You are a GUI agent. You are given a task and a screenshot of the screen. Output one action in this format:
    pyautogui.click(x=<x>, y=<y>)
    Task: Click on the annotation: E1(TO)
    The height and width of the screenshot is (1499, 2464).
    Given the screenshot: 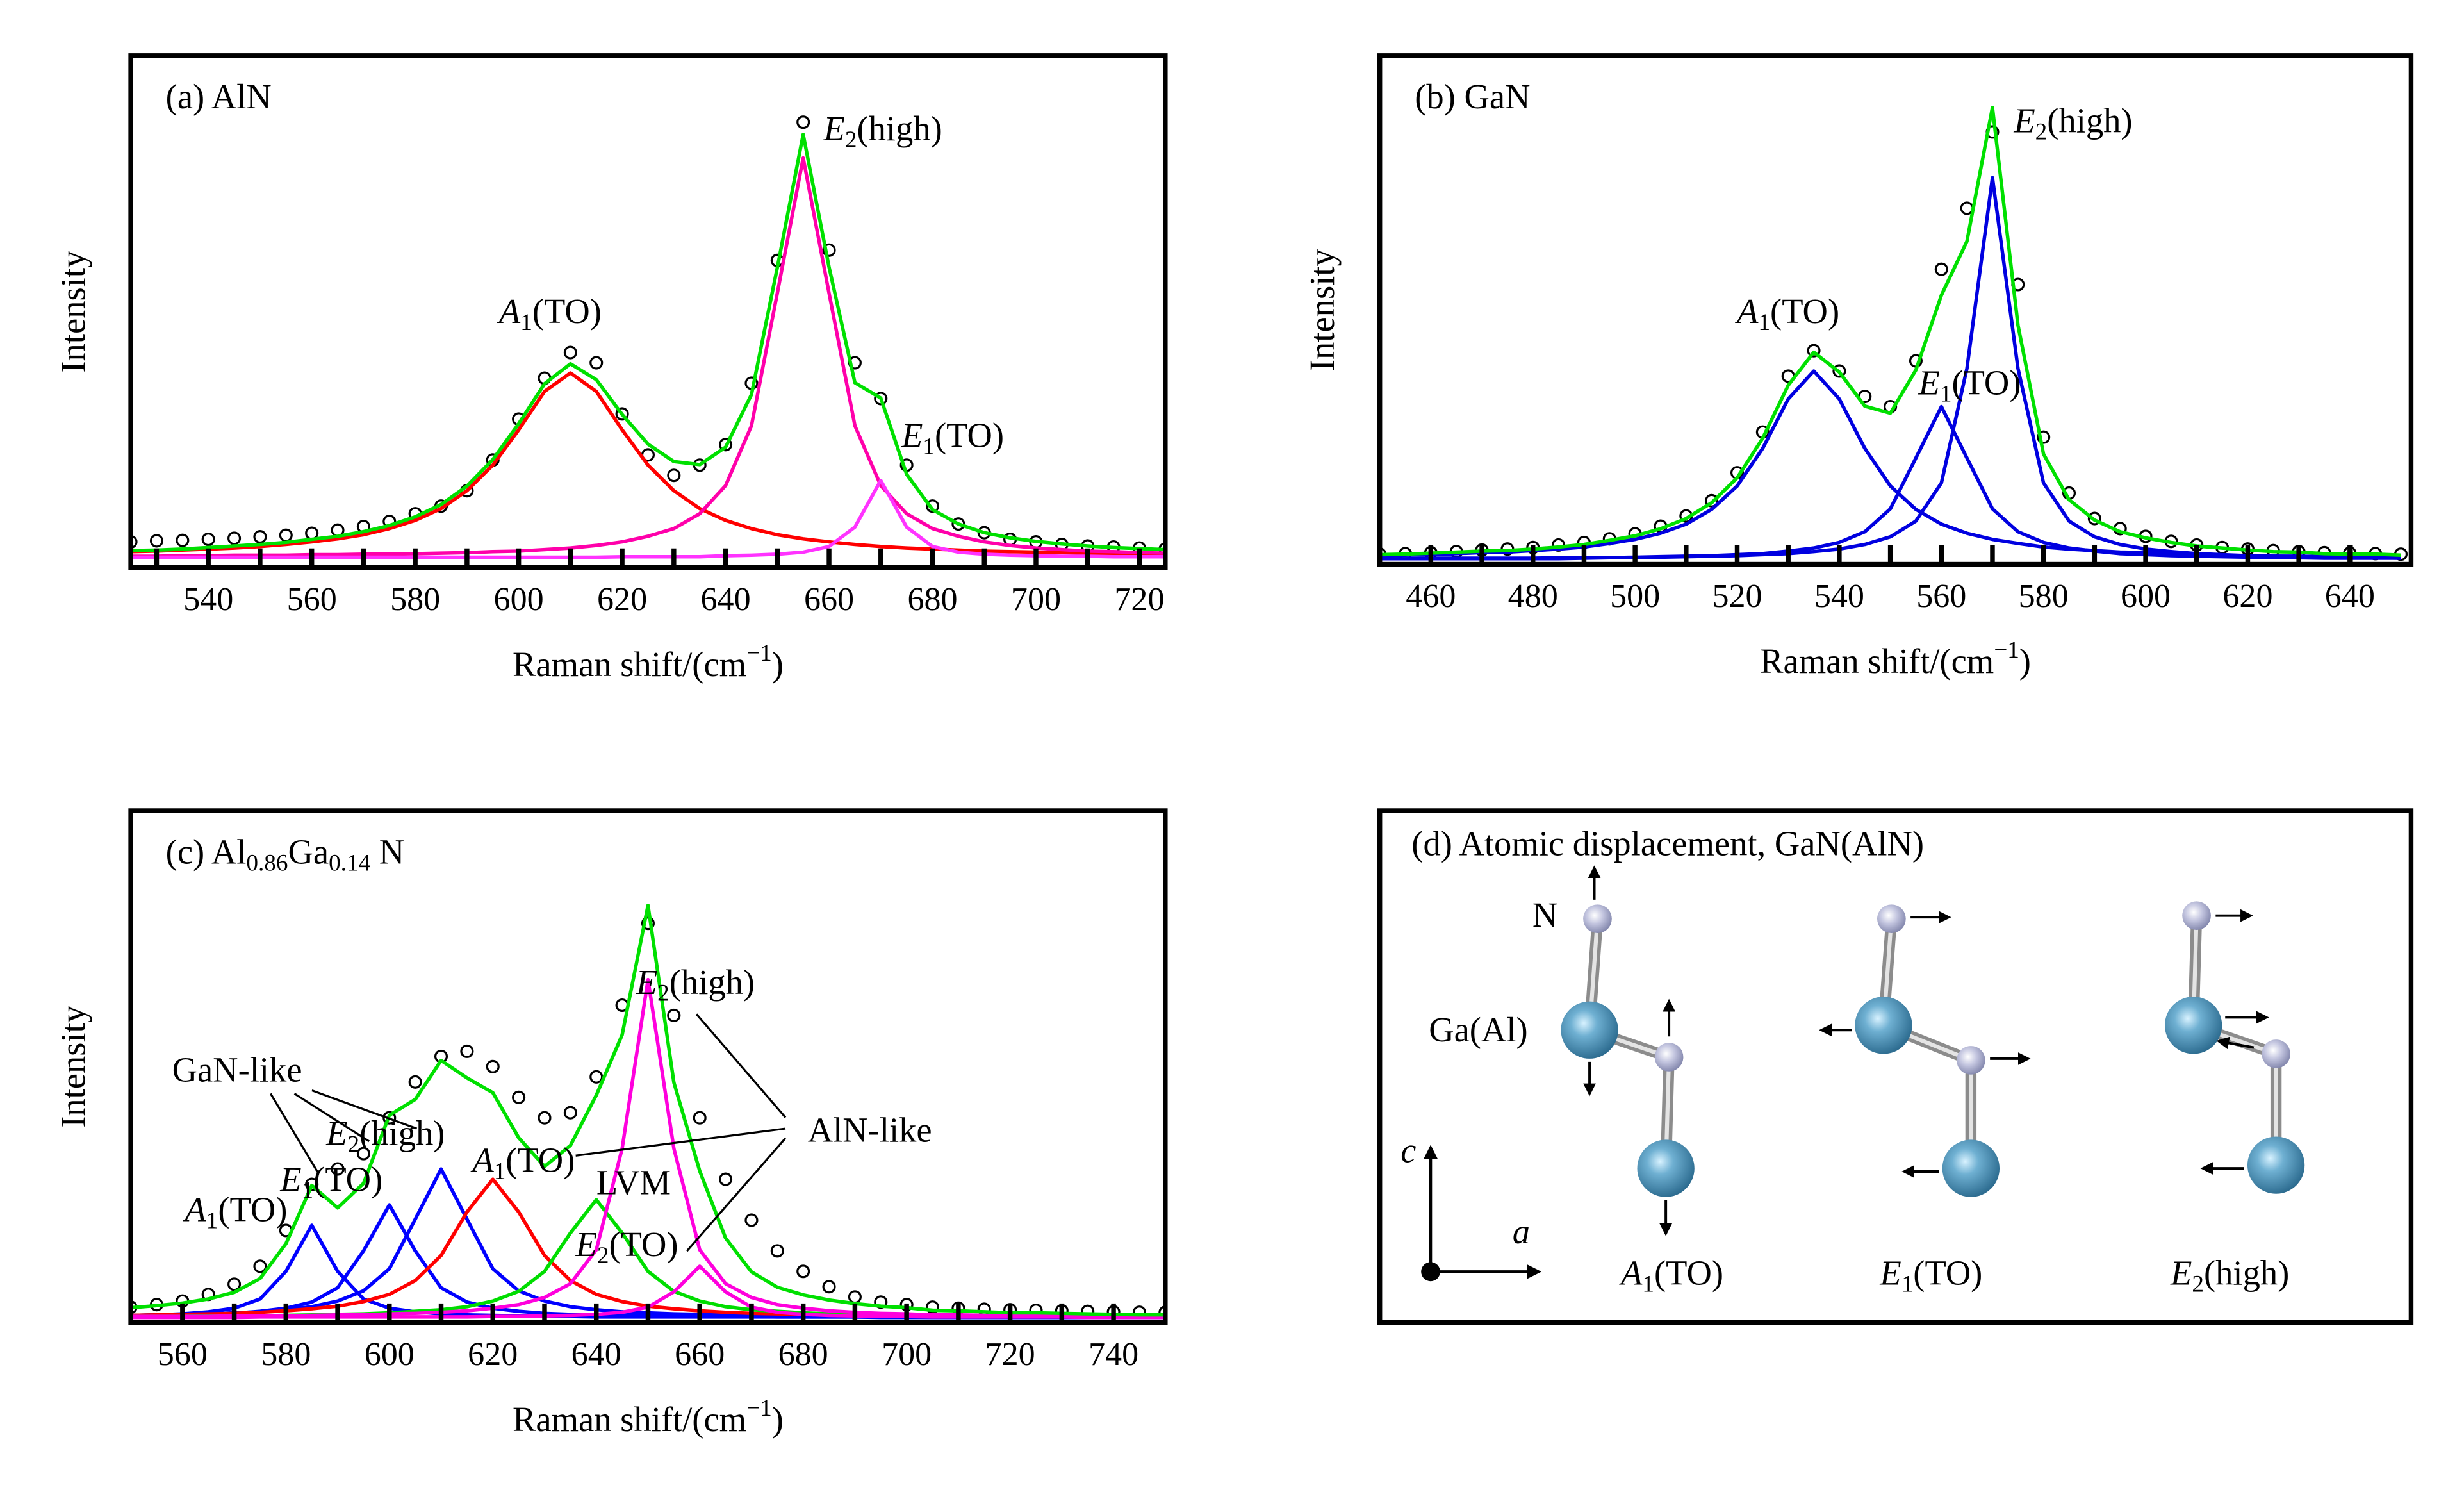 What is the action you would take?
    pyautogui.click(x=952, y=437)
    